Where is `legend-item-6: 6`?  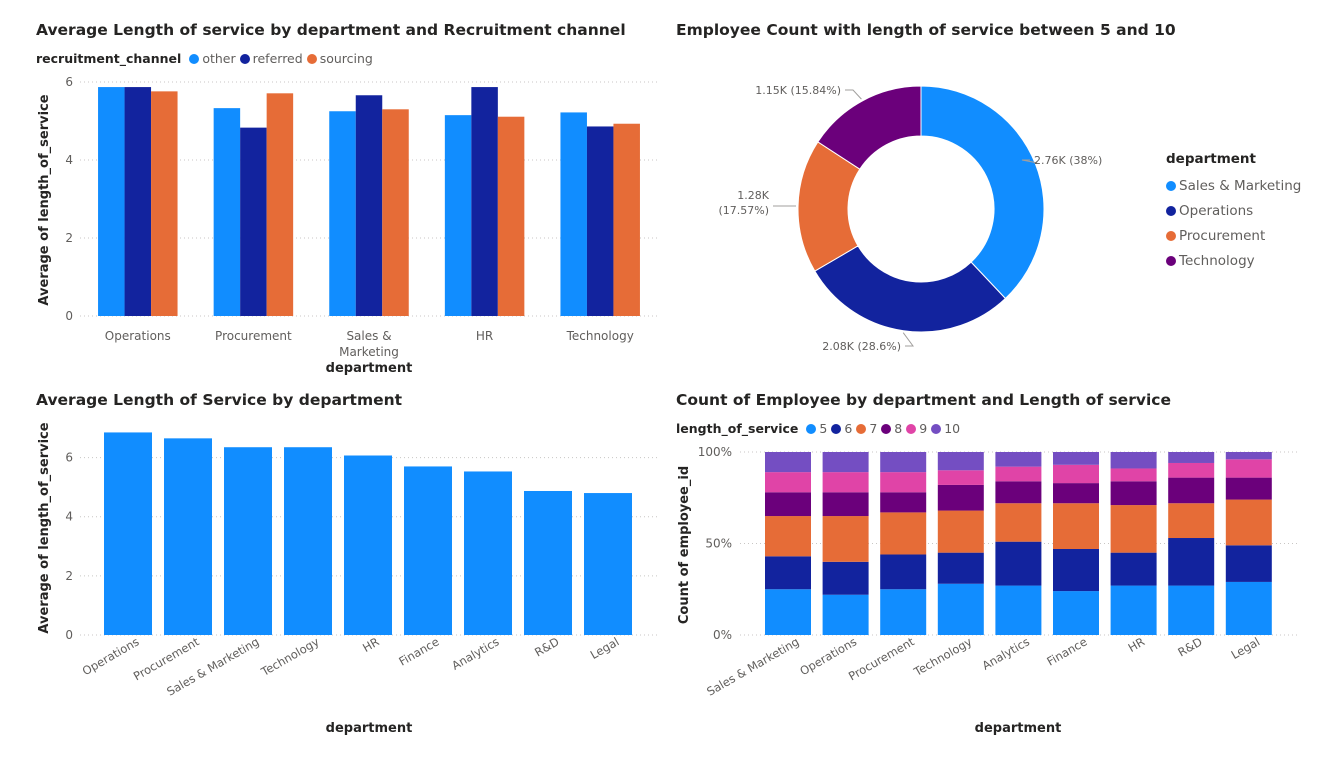 legend-item-6: 6 is located at coordinates (841, 428).